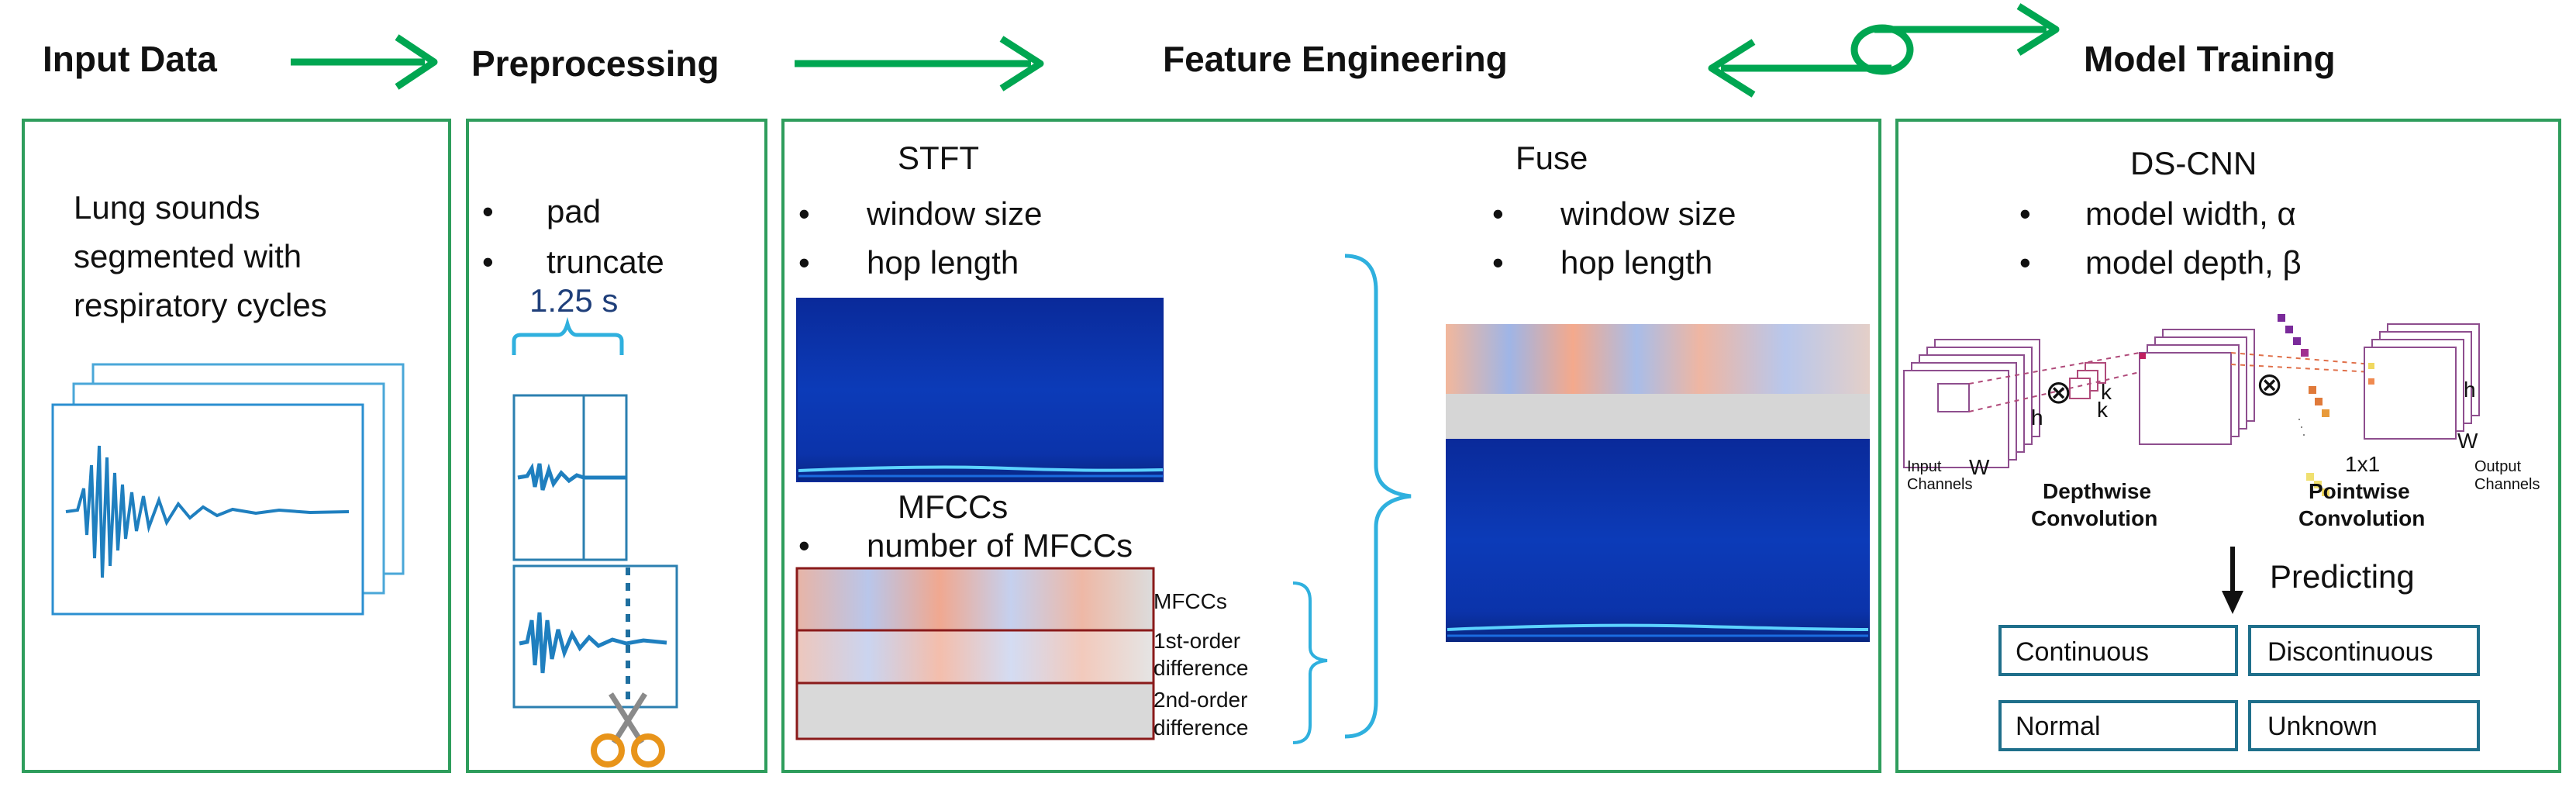 Image resolution: width=2576 pixels, height=797 pixels. Describe the element at coordinates (938, 158) in the screenshot. I see `stft-title: STFT` at that location.